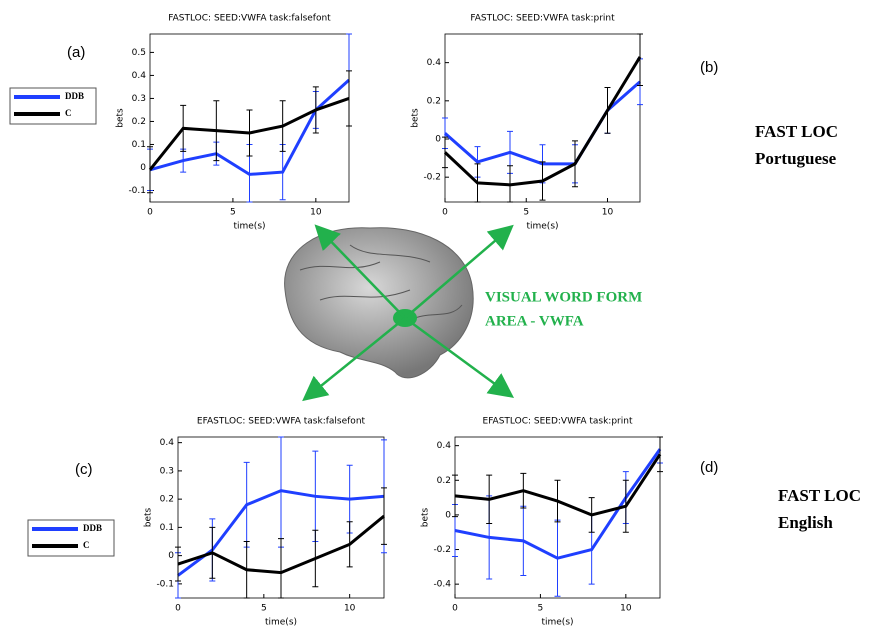 The height and width of the screenshot is (626, 890). I want to click on panel-label: (b), so click(709, 67).